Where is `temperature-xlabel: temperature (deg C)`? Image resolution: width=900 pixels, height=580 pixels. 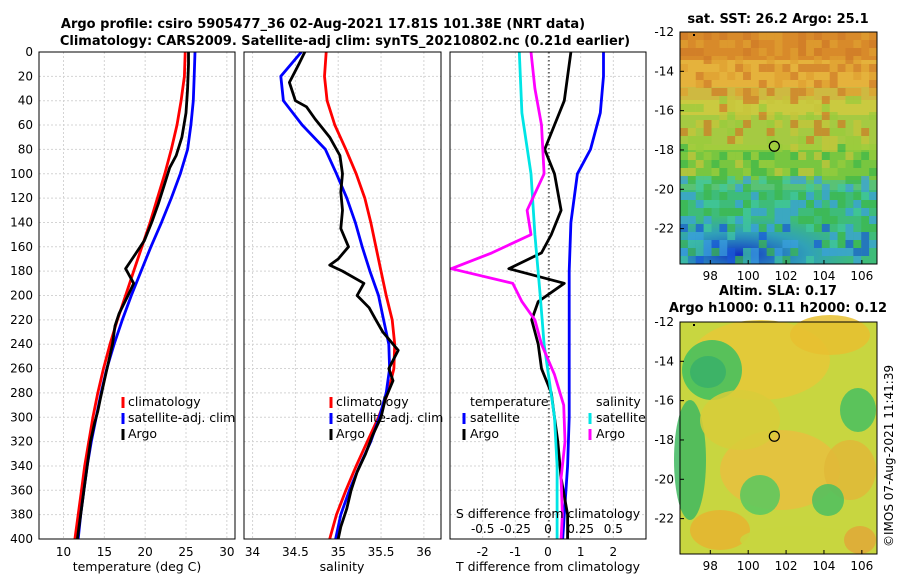
temperature-xlabel: temperature (deg C) is located at coordinates (137, 566).